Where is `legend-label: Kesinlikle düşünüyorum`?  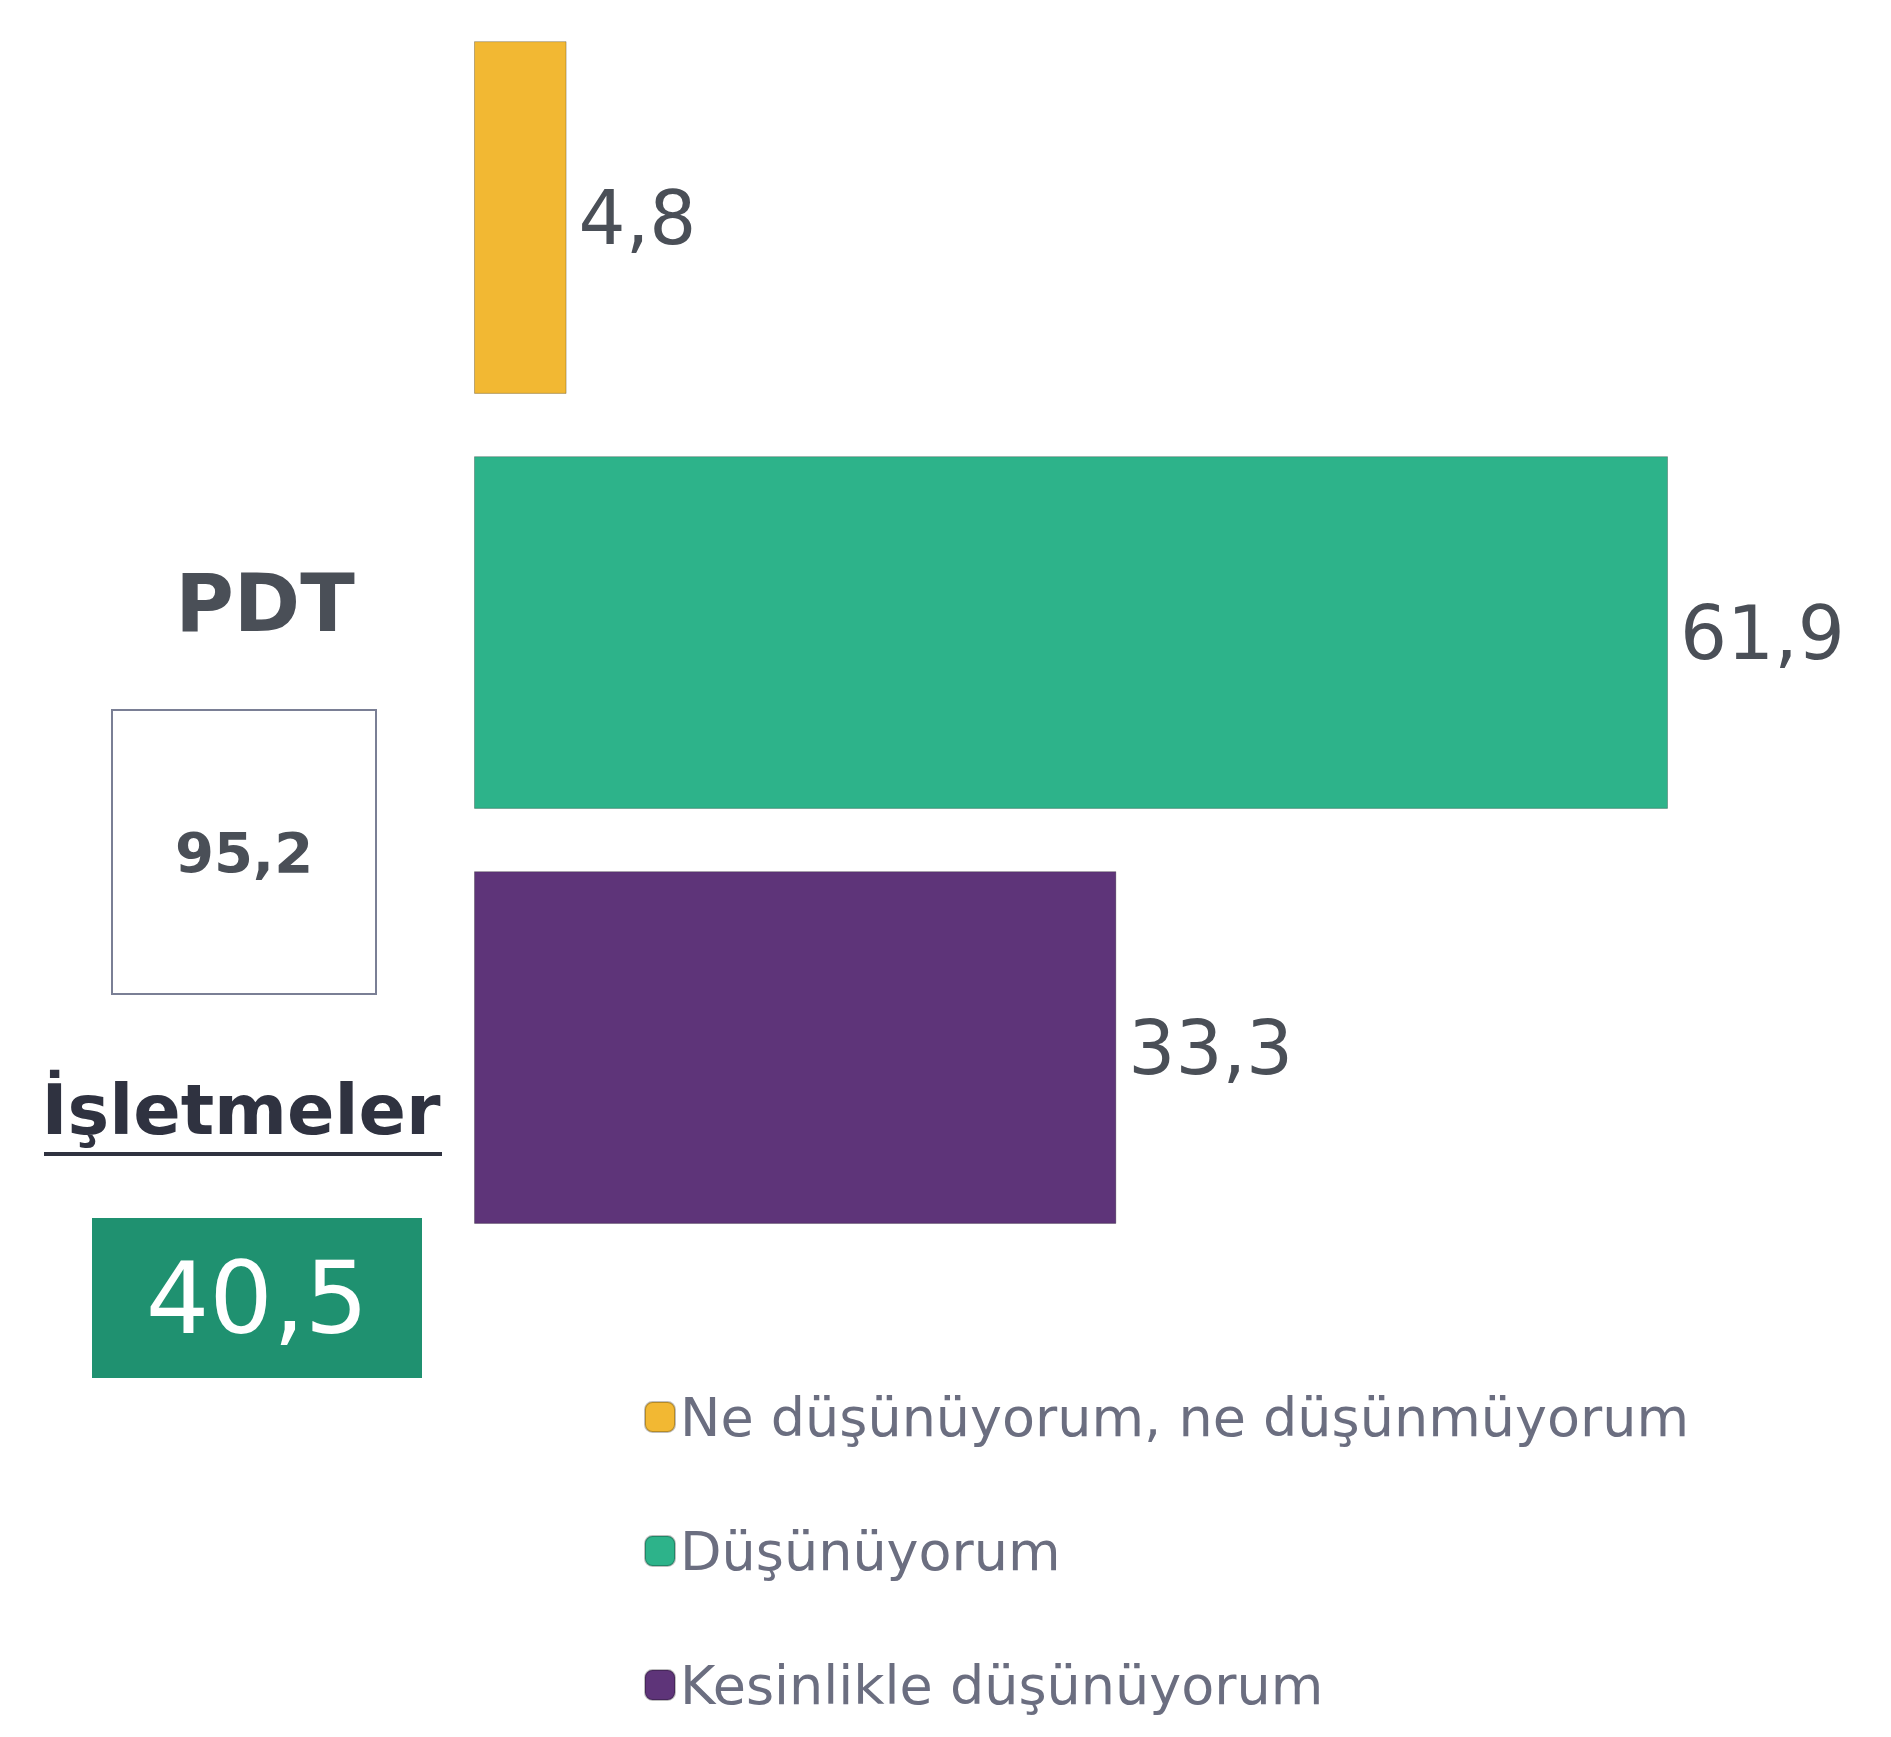
legend-label: Kesinlikle düşünüyorum is located at coordinates (1002, 1685).